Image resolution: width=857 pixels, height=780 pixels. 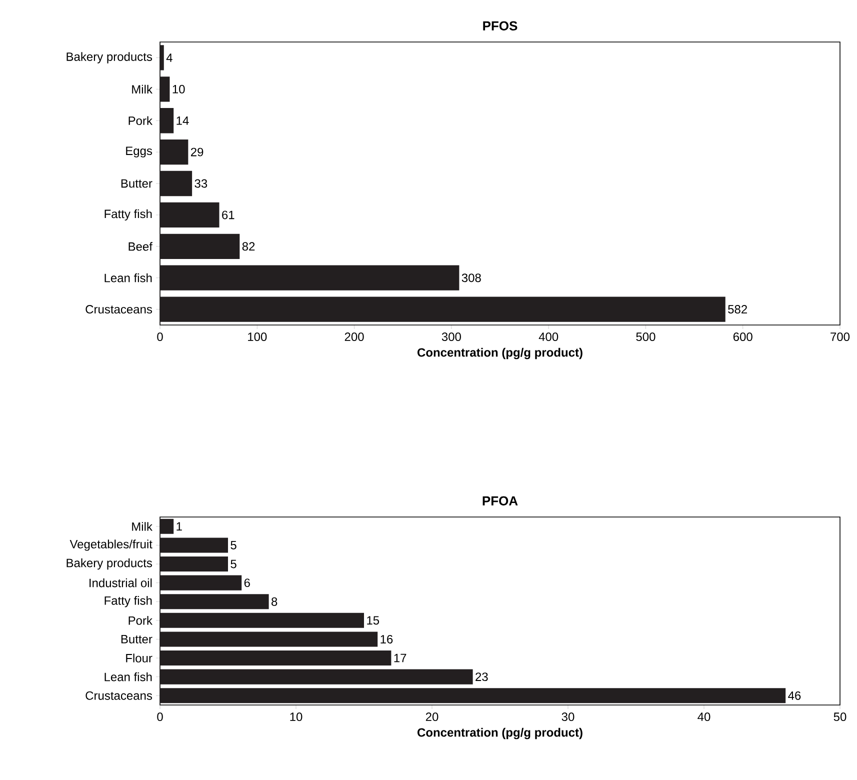 What do you see at coordinates (471, 278) in the screenshot?
I see `data-label: 308` at bounding box center [471, 278].